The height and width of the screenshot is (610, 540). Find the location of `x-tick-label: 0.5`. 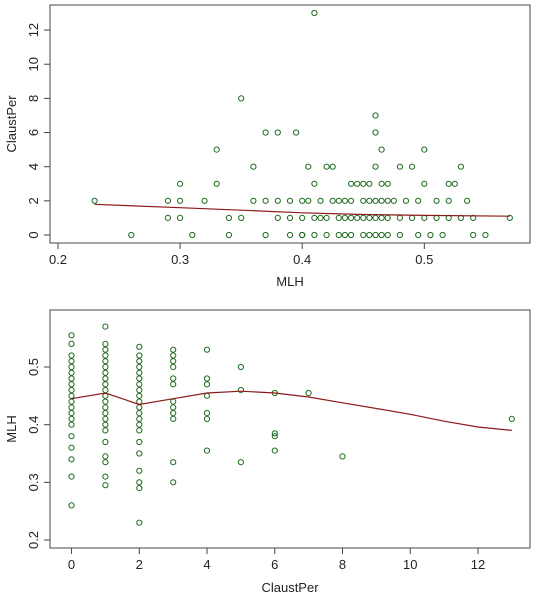

x-tick-label: 0.5 is located at coordinates (424, 259).